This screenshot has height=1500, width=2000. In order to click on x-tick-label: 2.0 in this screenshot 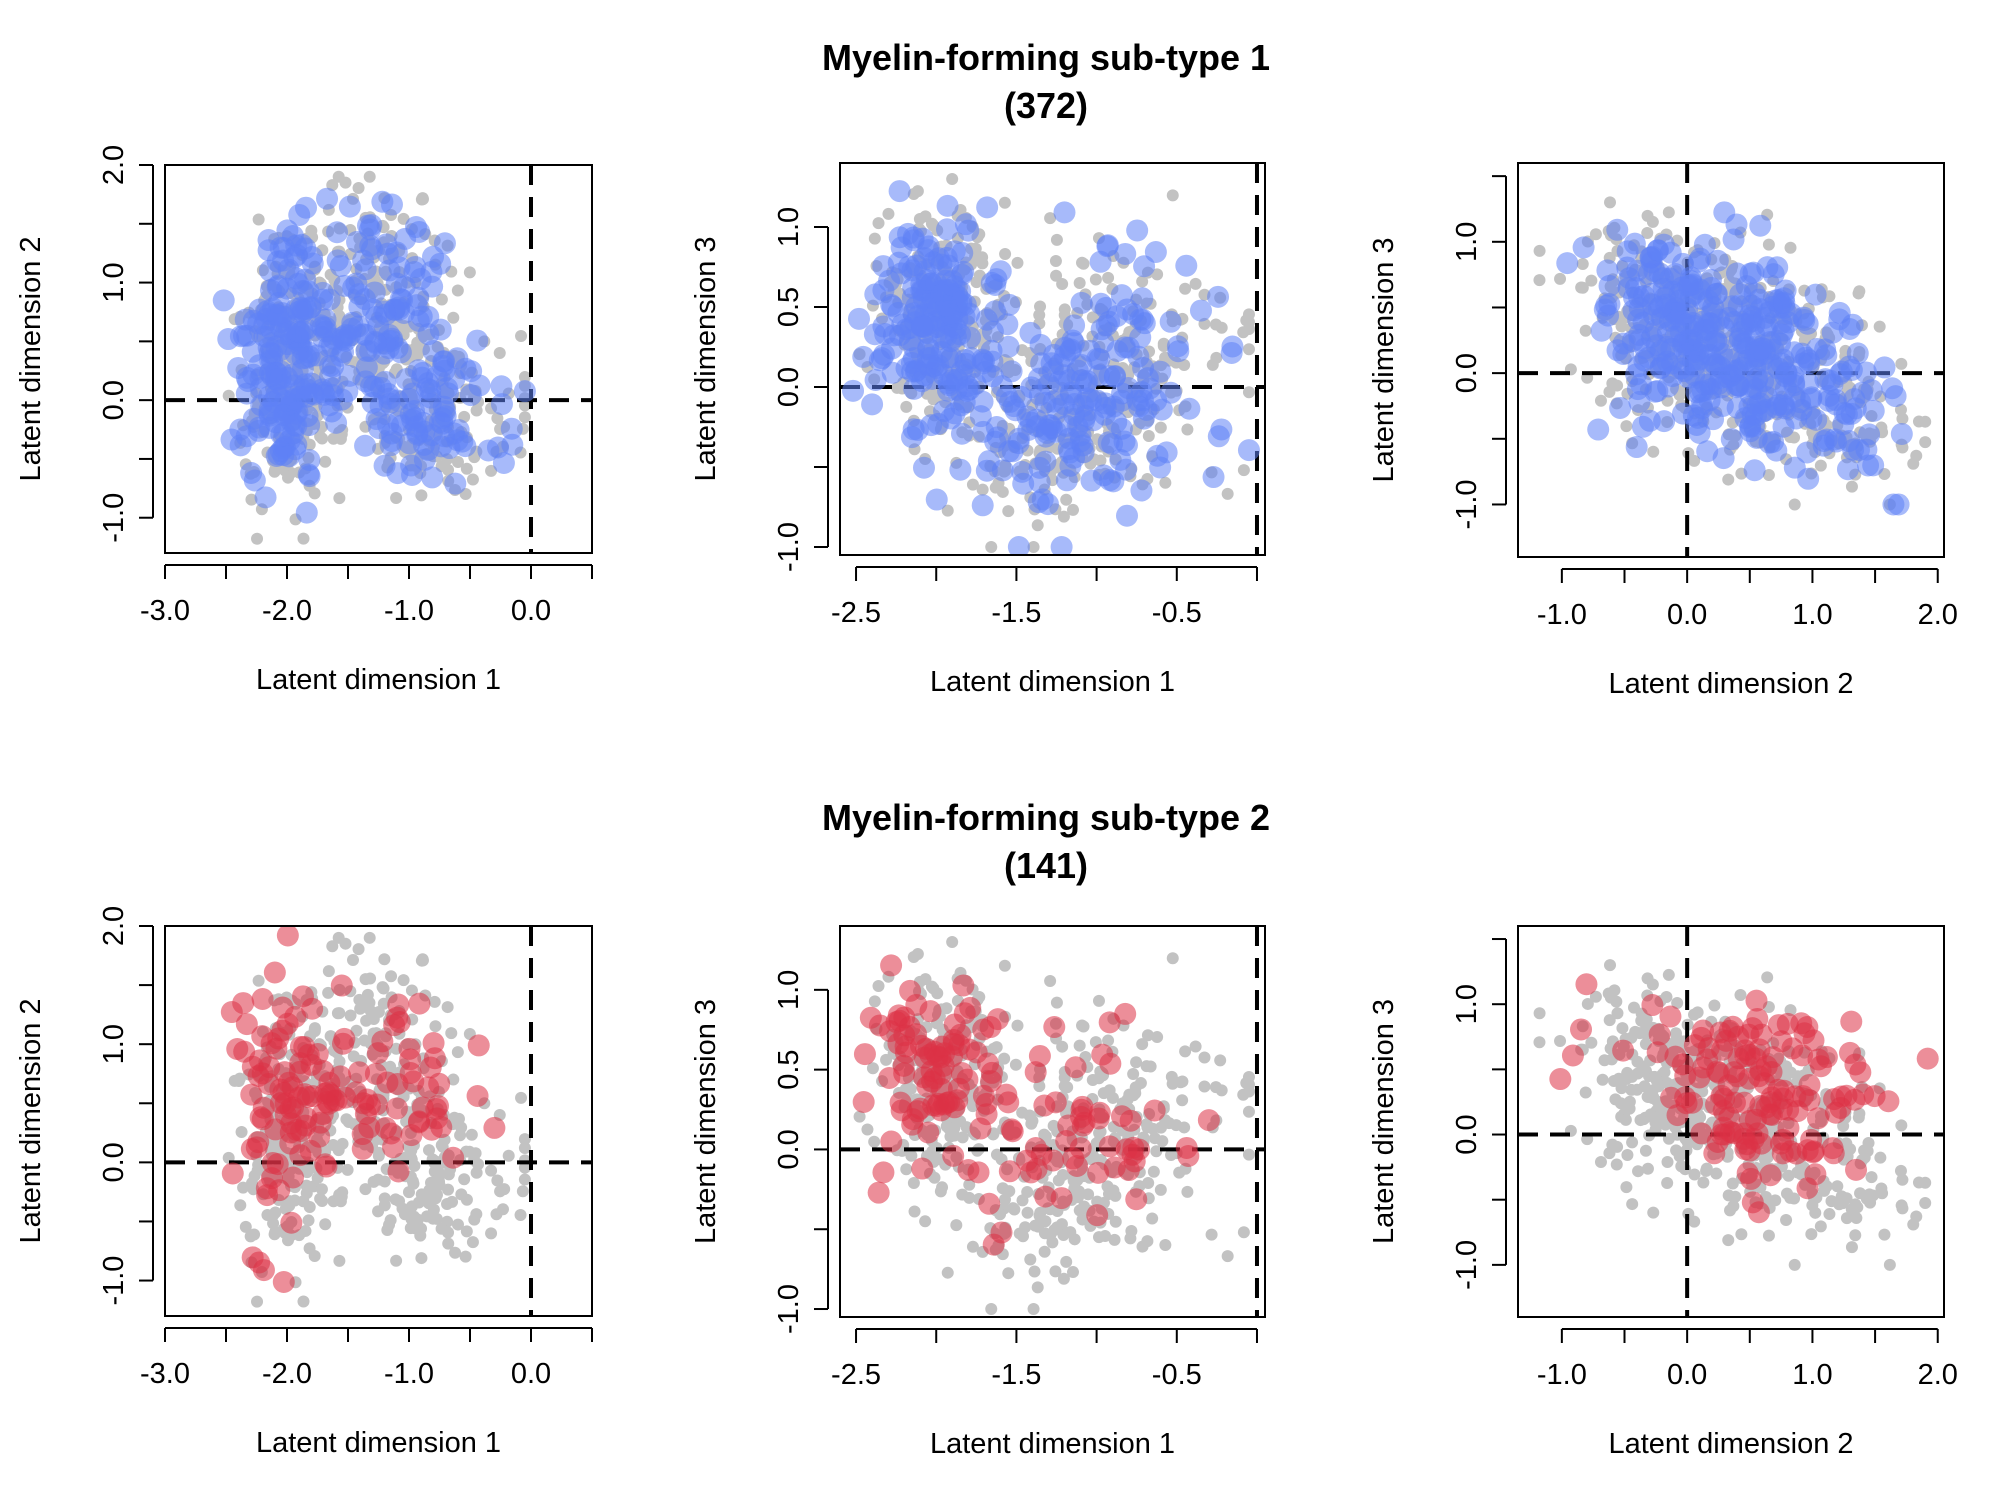, I will do `click(1938, 1375)`.